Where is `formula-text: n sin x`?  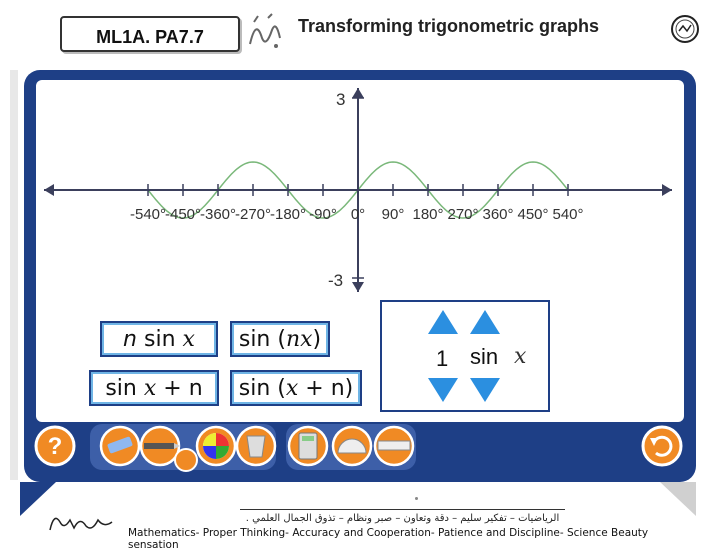 formula-text: n sin x is located at coordinates (159, 339).